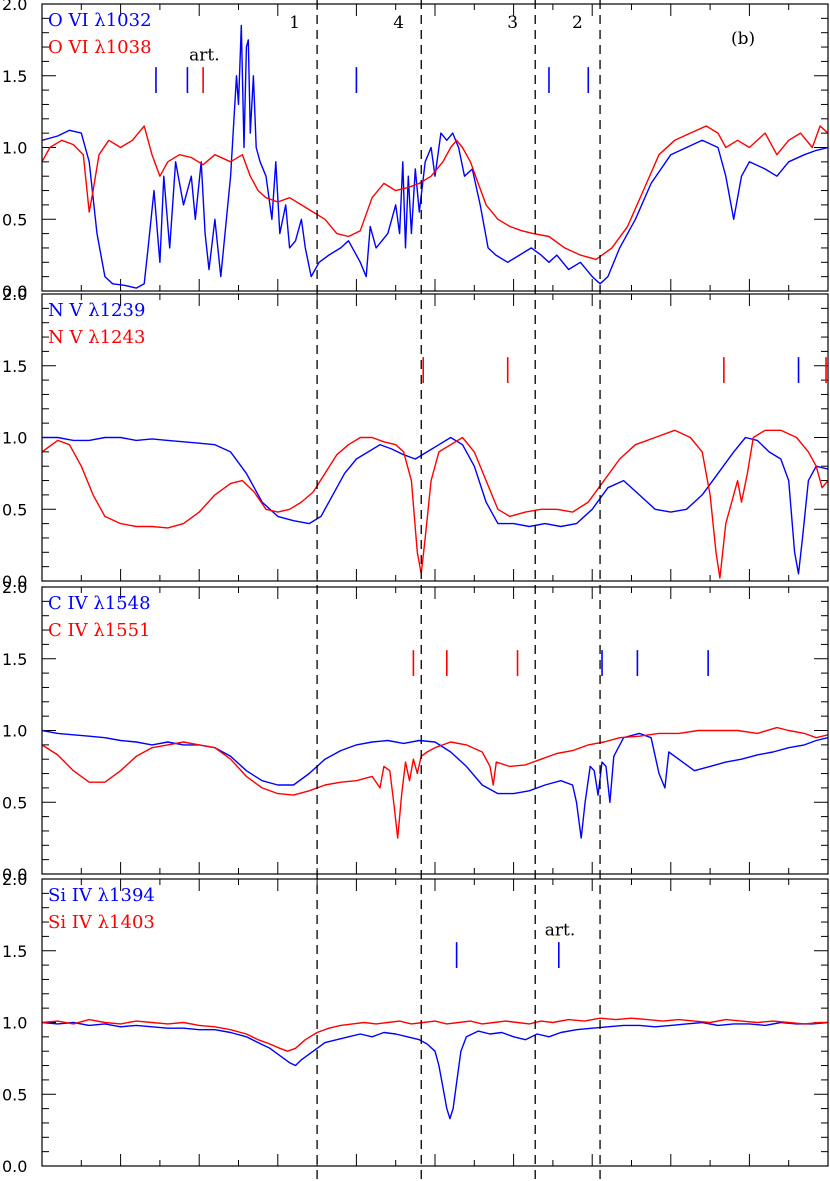 The width and height of the screenshot is (830, 1181). Describe the element at coordinates (14, 879) in the screenshot. I see `ytick-label-siiv: 2.0` at that location.